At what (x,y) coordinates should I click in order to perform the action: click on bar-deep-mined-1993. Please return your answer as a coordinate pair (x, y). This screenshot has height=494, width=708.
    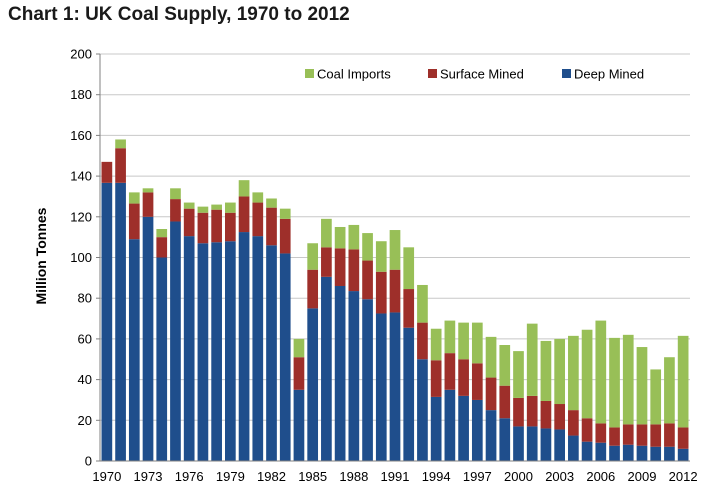
    Looking at the image, I should click on (422, 410).